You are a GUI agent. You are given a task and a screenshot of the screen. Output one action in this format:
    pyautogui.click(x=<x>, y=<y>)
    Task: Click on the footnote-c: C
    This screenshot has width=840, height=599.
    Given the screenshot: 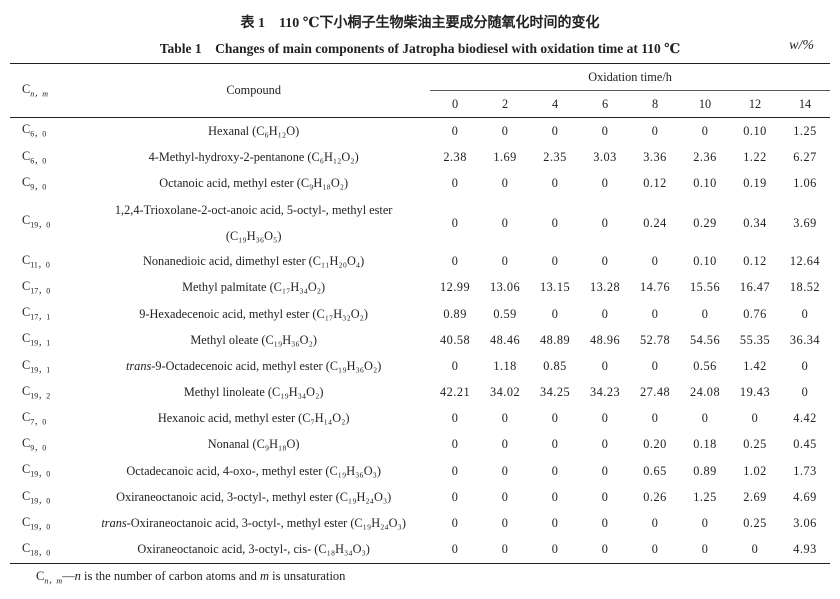 What is the action you would take?
    pyautogui.click(x=40, y=576)
    